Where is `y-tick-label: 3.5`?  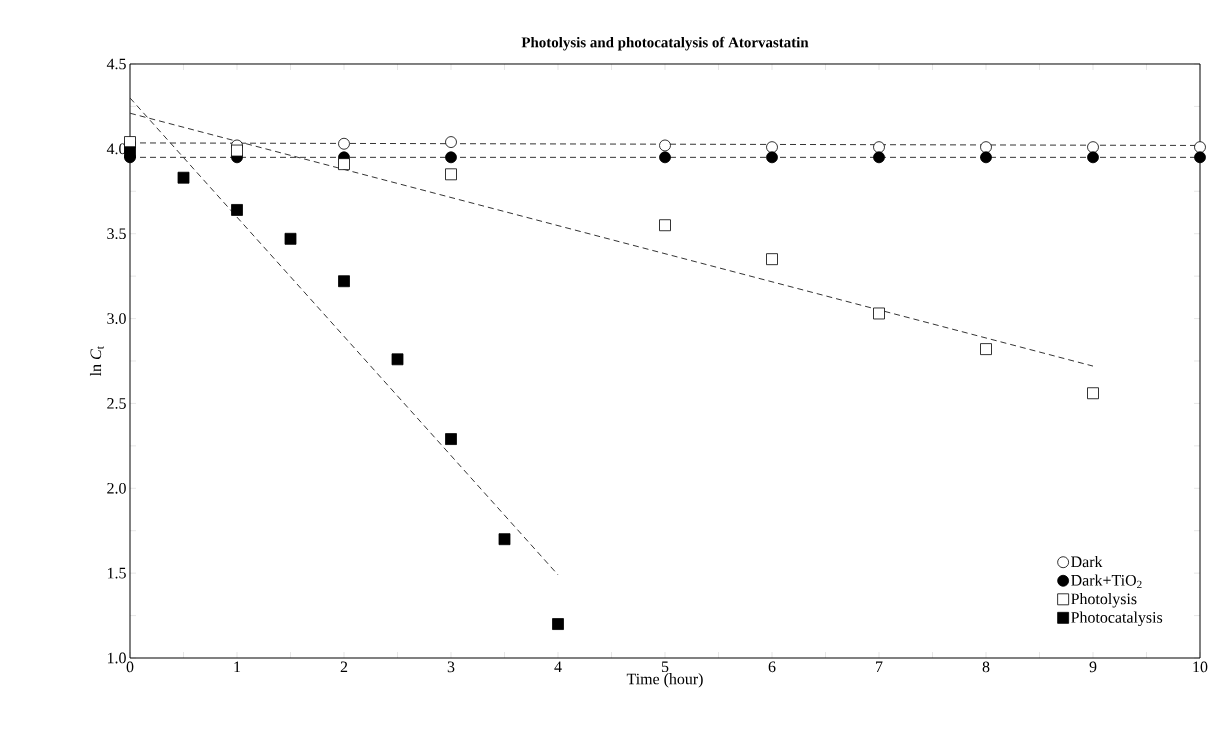
y-tick-label: 3.5 is located at coordinates (116, 234).